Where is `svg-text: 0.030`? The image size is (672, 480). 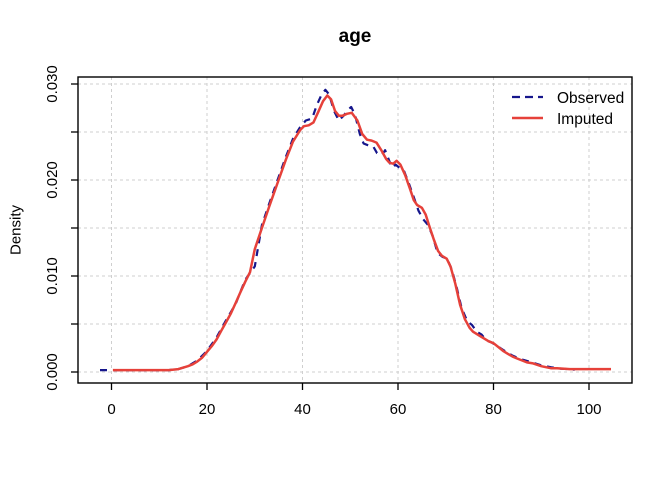 svg-text: 0.030 is located at coordinates (52, 84).